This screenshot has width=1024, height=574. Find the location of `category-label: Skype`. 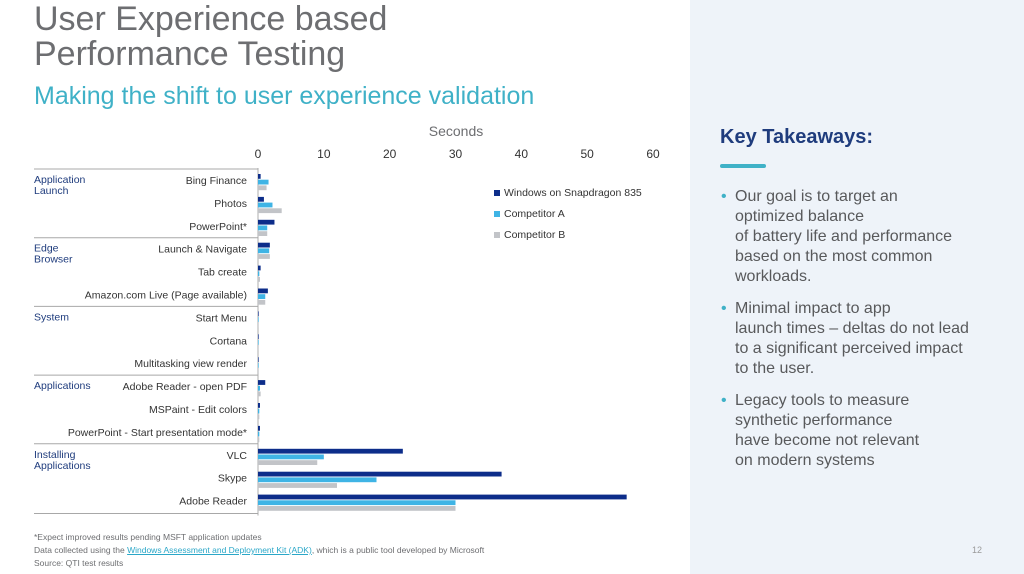

category-label: Skype is located at coordinates (232, 479).